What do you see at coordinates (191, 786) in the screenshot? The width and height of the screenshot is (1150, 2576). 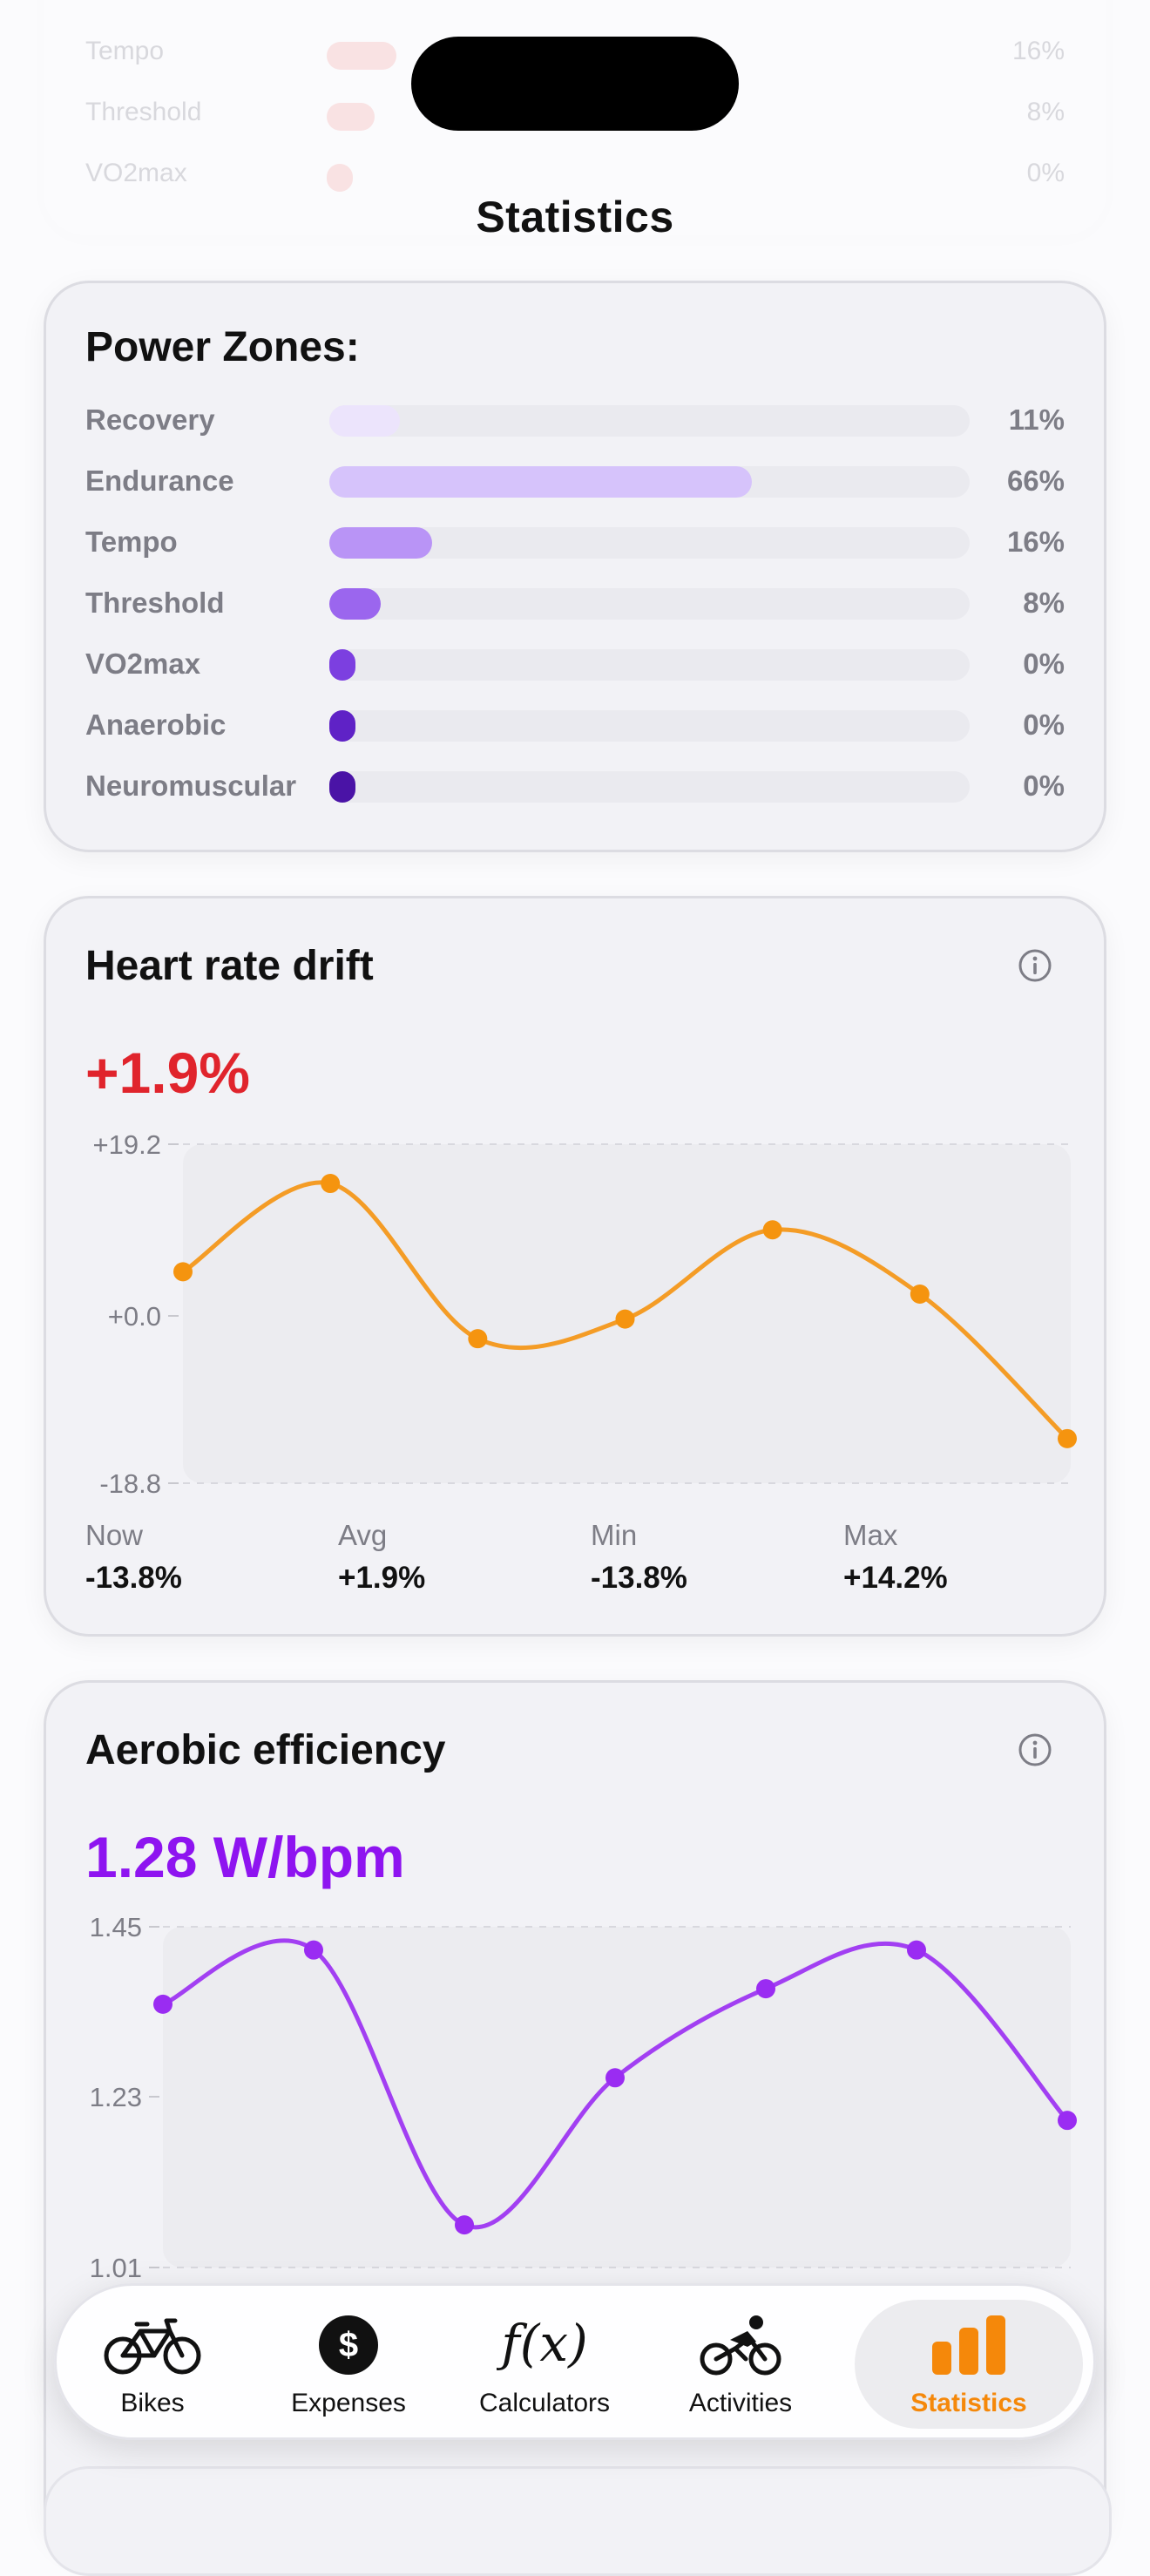 I see `zone-label: Neuromuscular` at bounding box center [191, 786].